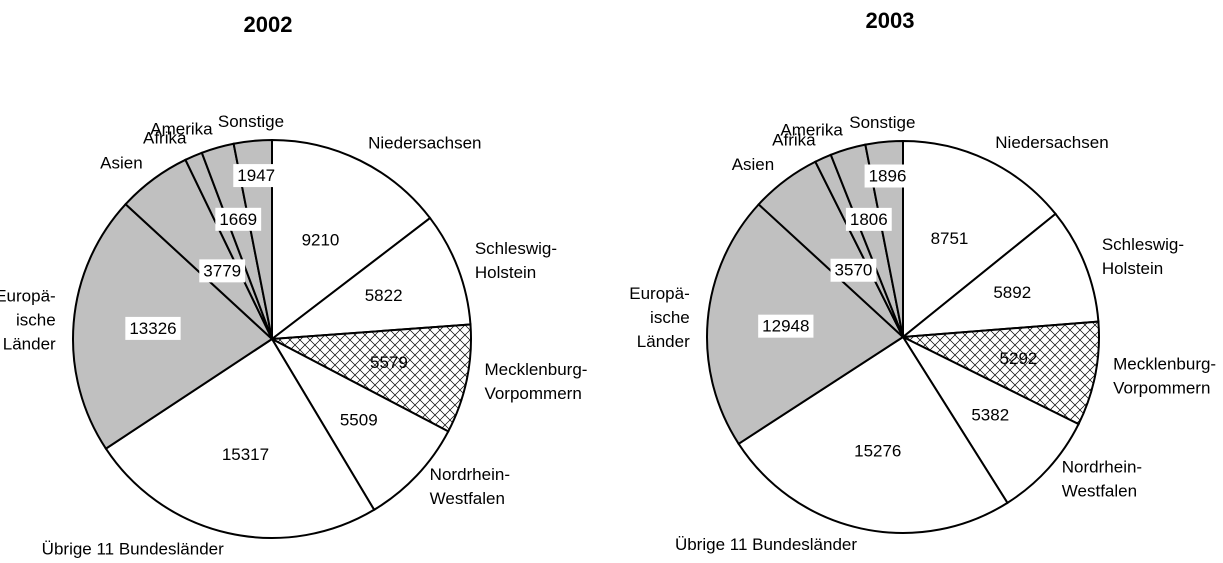 The height and width of the screenshot is (563, 1223). Describe the element at coordinates (321, 239) in the screenshot. I see `value-label: 9210` at that location.